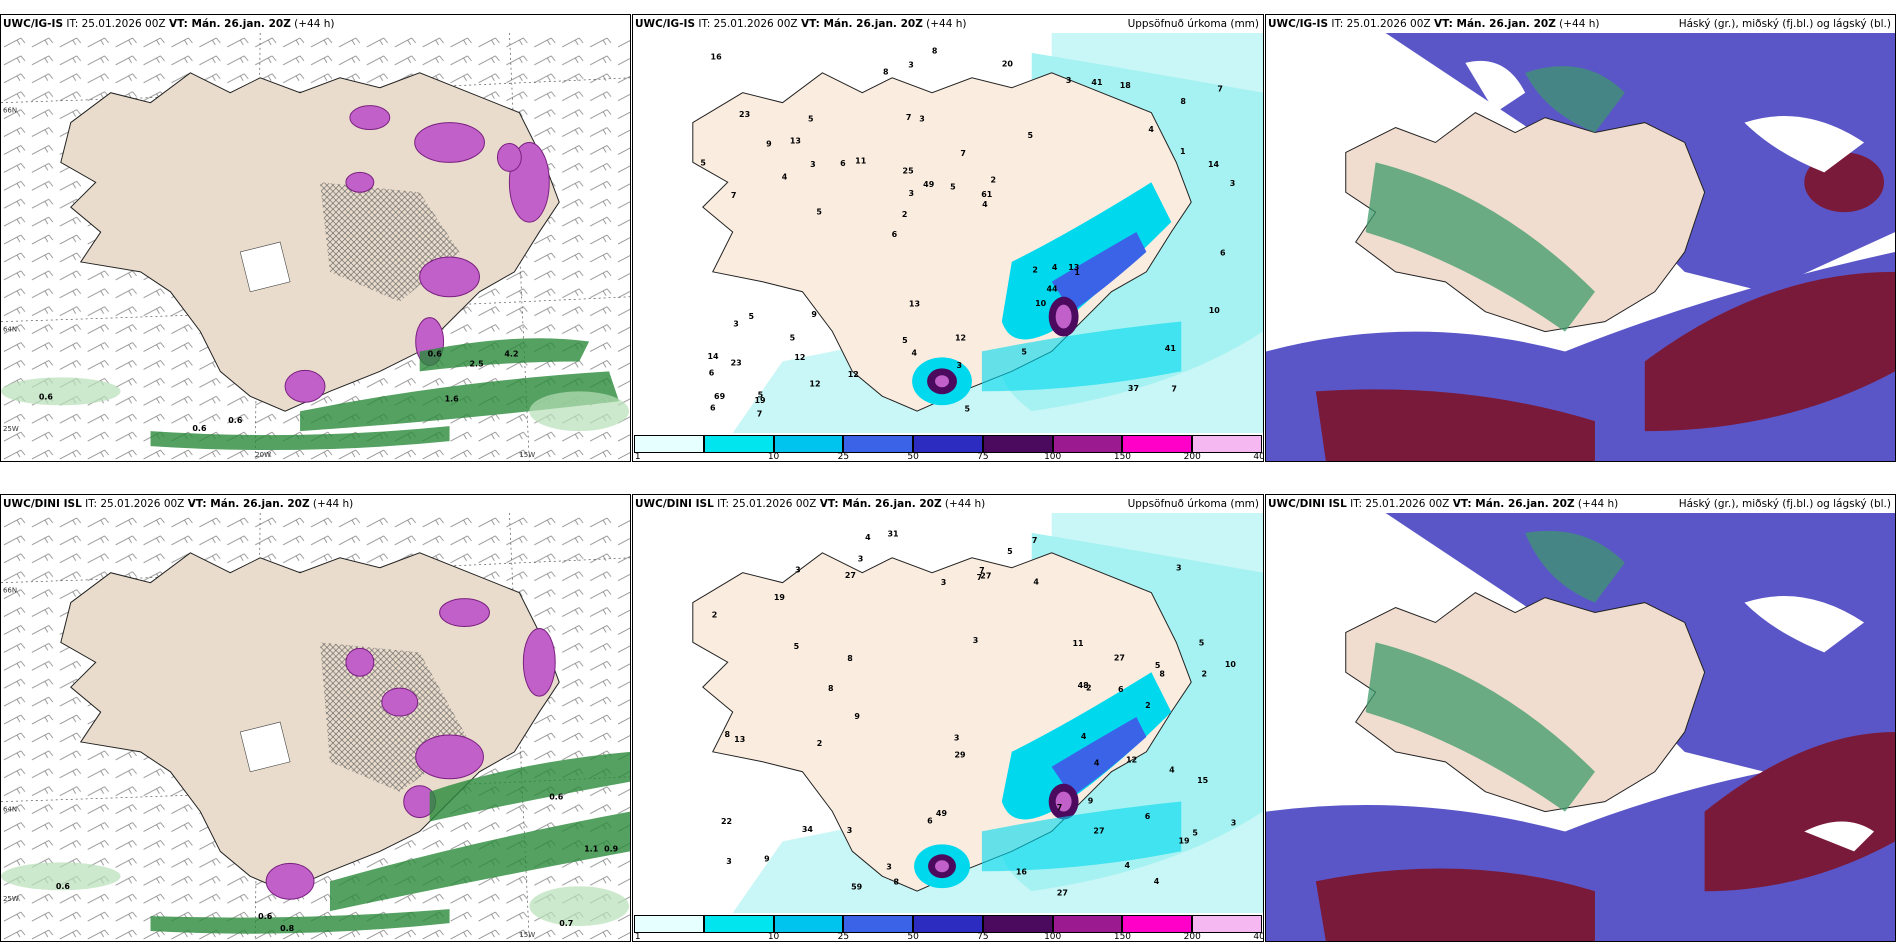 The height and width of the screenshot is (950, 1900). I want to click on precip-value-label: 18, so click(1126, 85).